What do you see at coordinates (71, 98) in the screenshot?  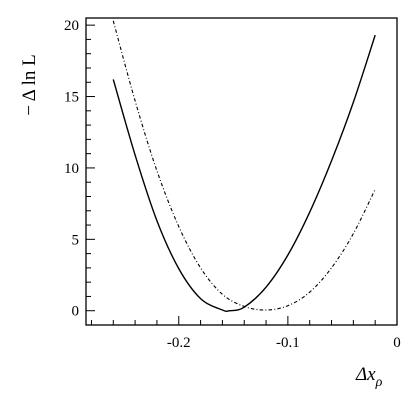 I see `y-tick-label: 15` at bounding box center [71, 98].